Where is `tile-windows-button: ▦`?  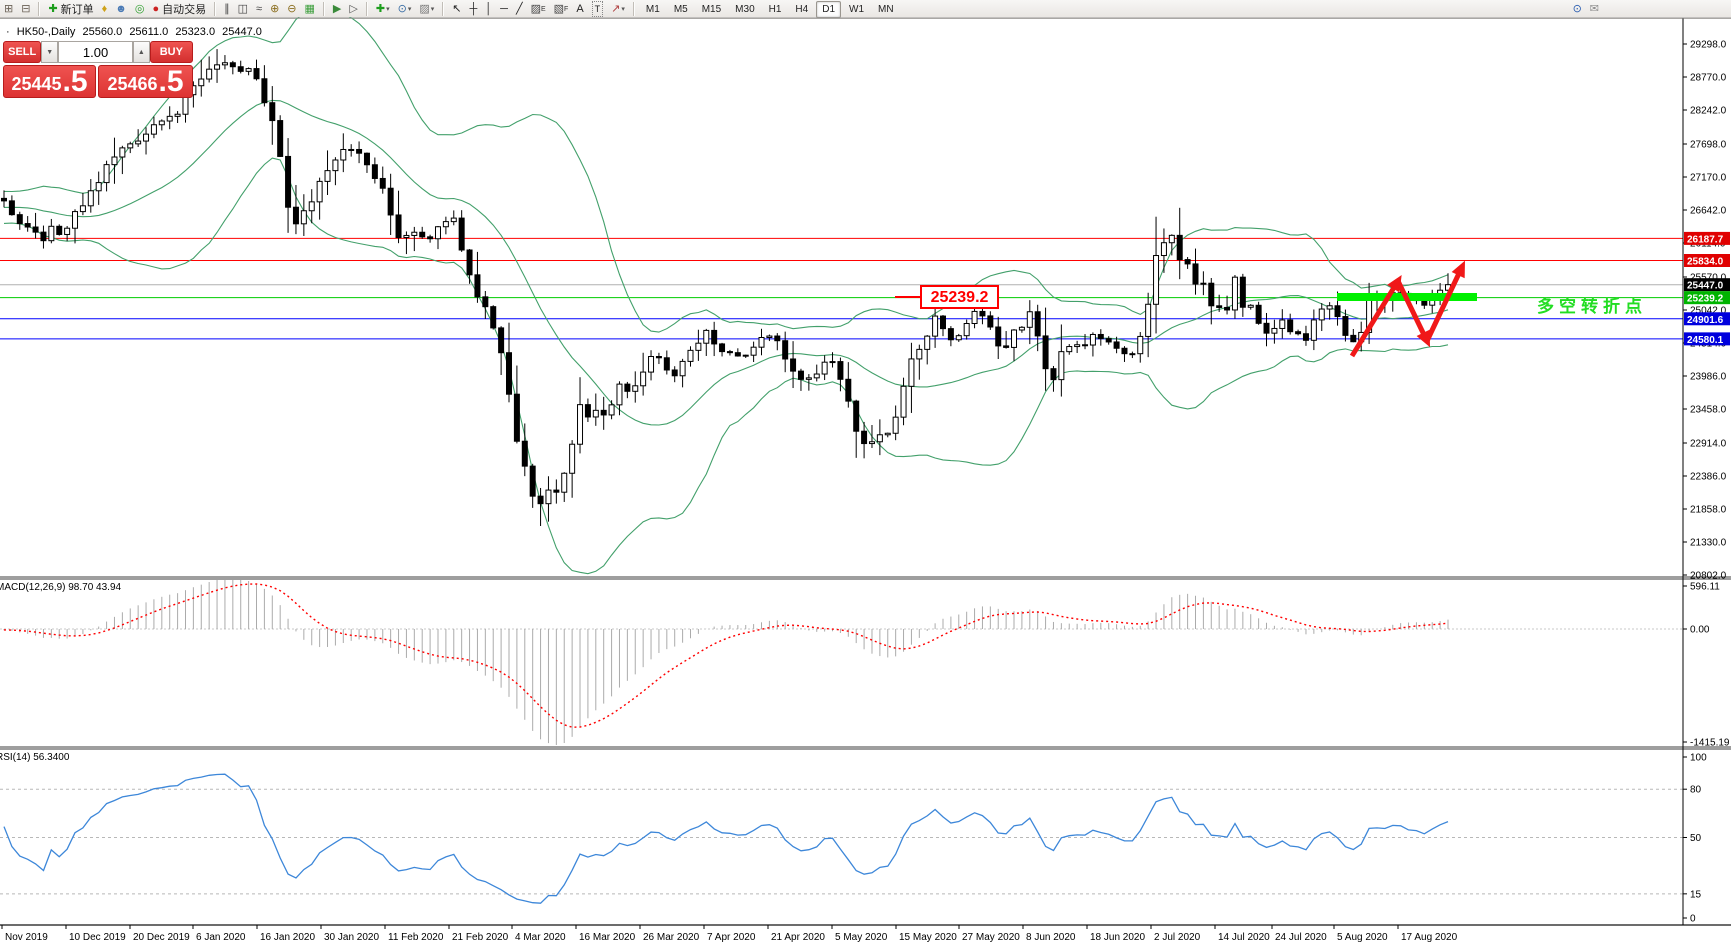 tile-windows-button: ▦ is located at coordinates (310, 9).